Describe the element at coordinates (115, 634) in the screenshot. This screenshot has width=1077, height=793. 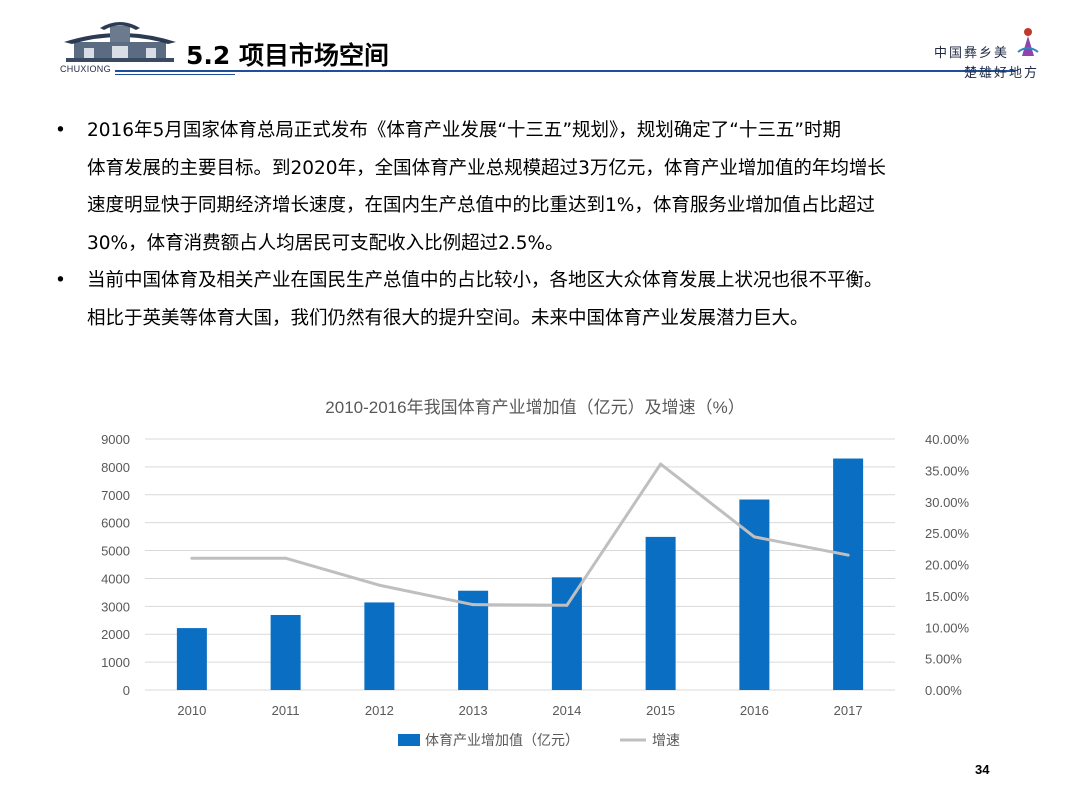
I see `y-left-tick-label: 2000` at that location.